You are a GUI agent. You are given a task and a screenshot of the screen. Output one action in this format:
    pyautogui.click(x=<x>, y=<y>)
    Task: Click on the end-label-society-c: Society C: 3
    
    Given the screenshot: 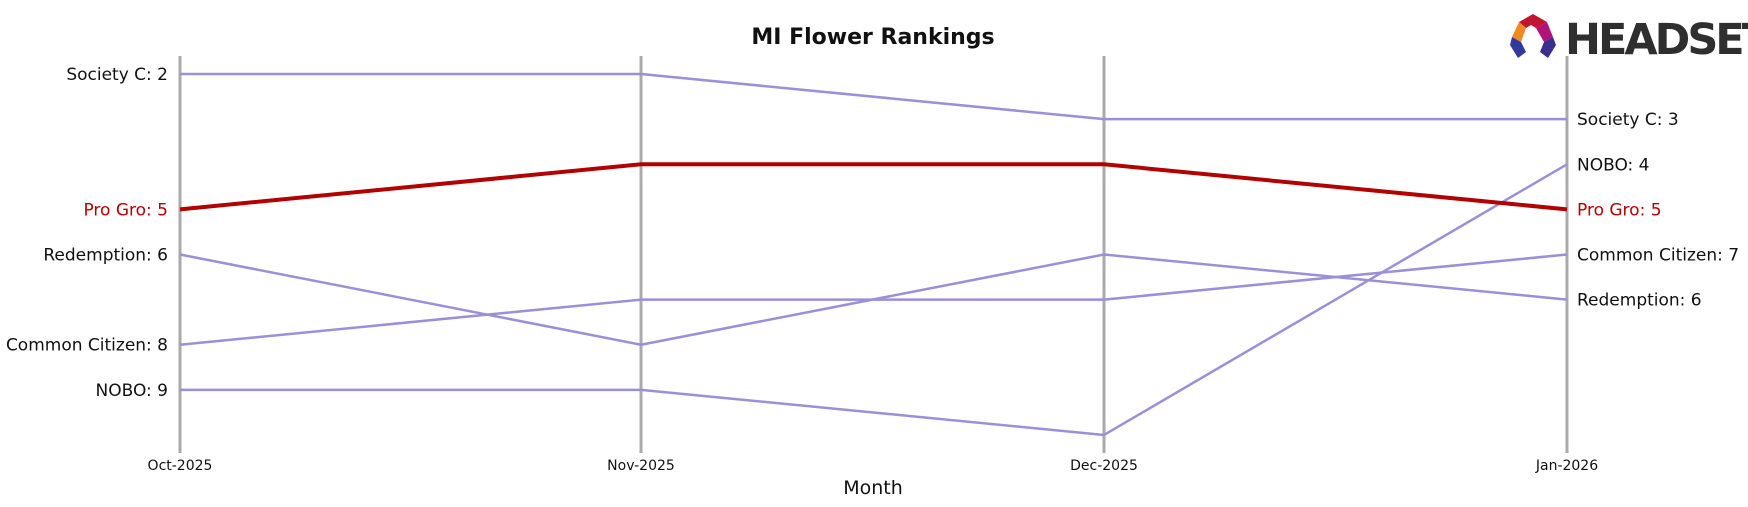 What is the action you would take?
    pyautogui.click(x=1628, y=120)
    